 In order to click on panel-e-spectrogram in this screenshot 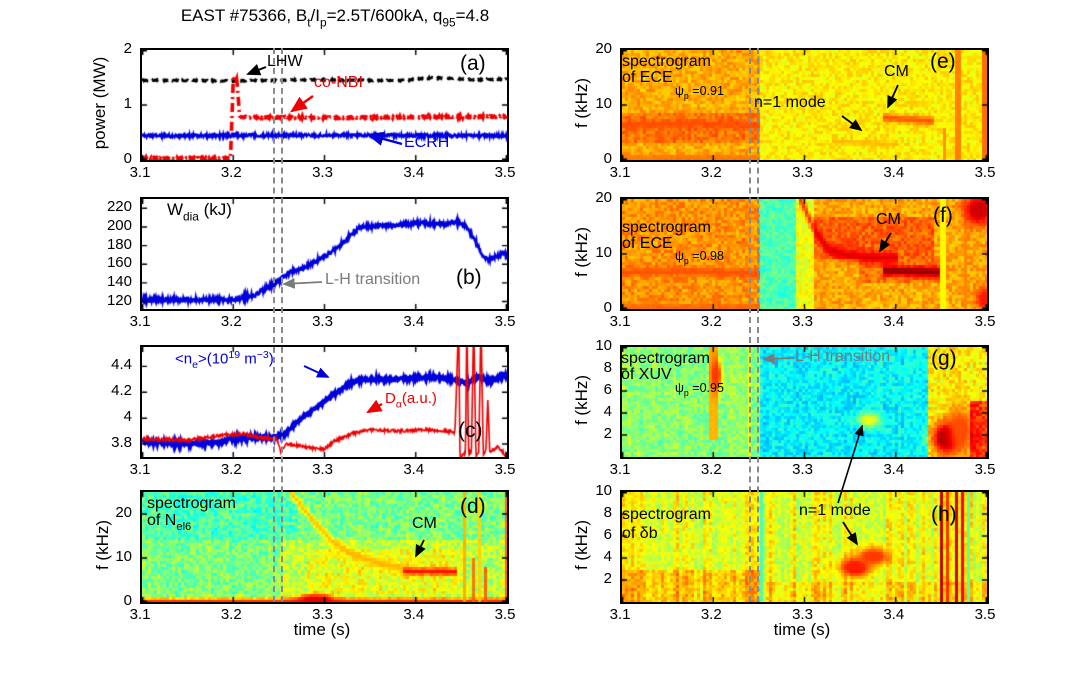, I will do `click(804, 105)`.